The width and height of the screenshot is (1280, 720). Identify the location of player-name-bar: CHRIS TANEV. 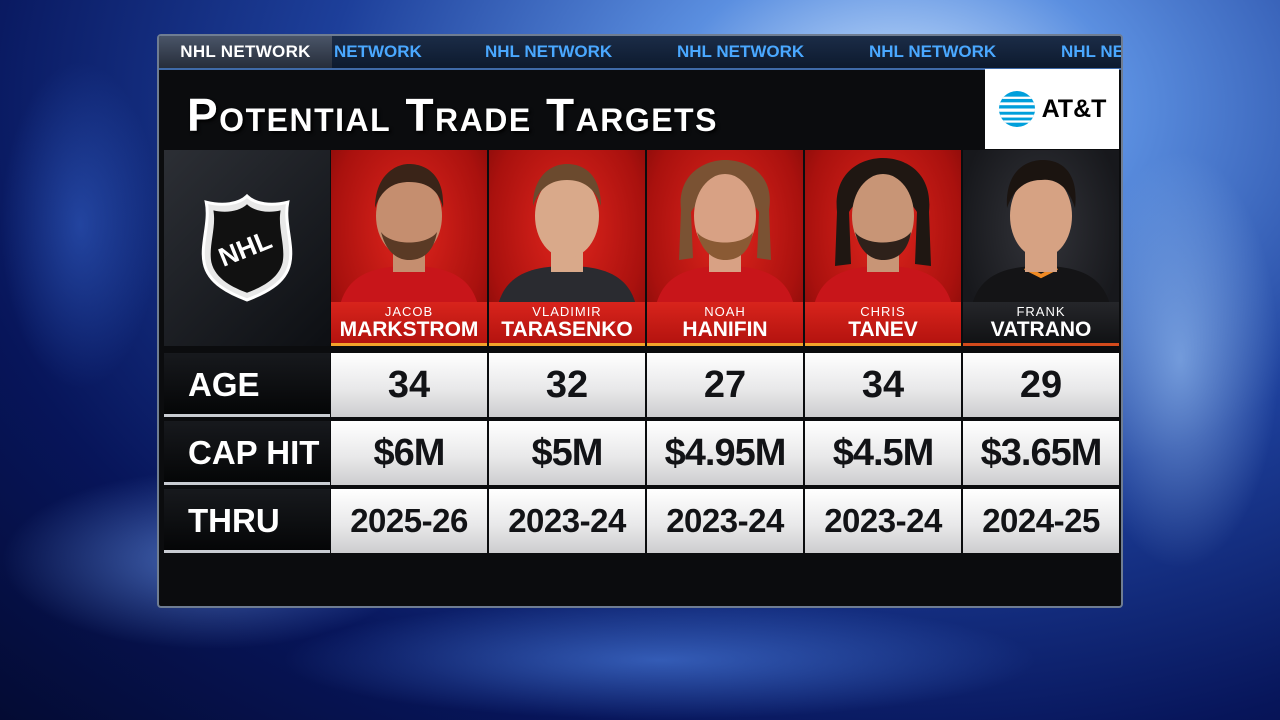
(883, 324).